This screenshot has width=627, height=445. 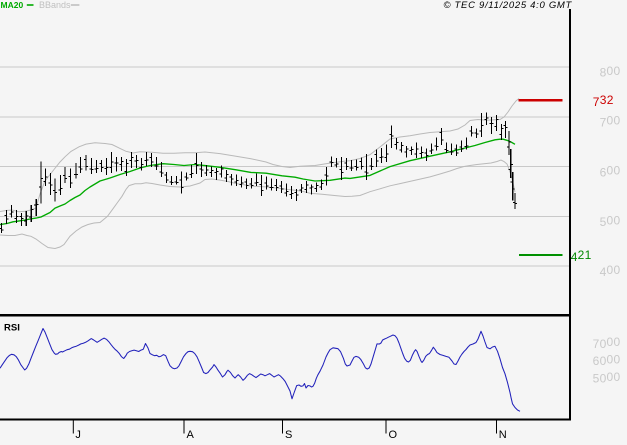 What do you see at coordinates (607, 343) in the screenshot?
I see `svg-text: 7000` at bounding box center [607, 343].